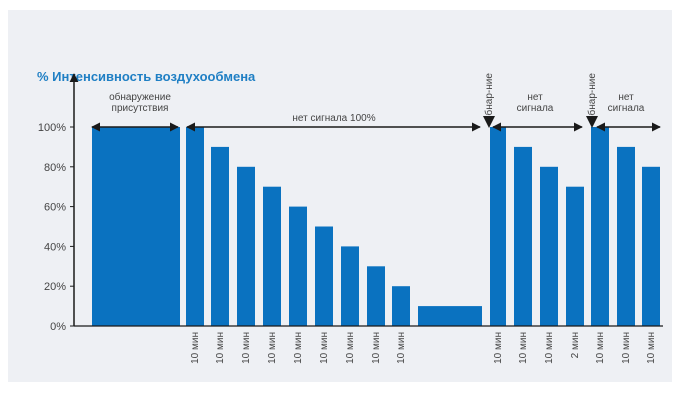 Image resolution: width=680 pixels, height=393 pixels. What do you see at coordinates (333, 118) in the screenshot?
I see `no-signal-100-label: нет сигнала 100%` at bounding box center [333, 118].